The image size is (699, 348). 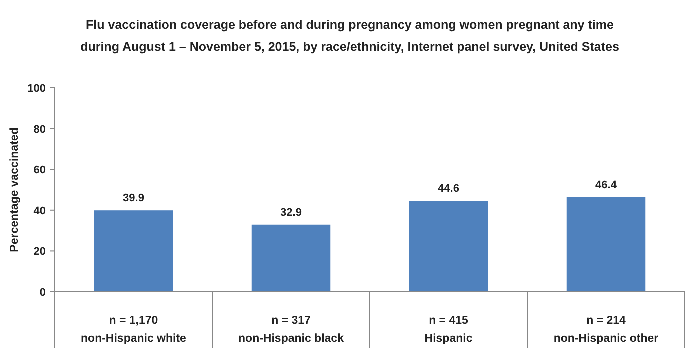 What do you see at coordinates (133, 330) in the screenshot?
I see `x-tick-label: n = 1,170 non-Hispanic white` at bounding box center [133, 330].